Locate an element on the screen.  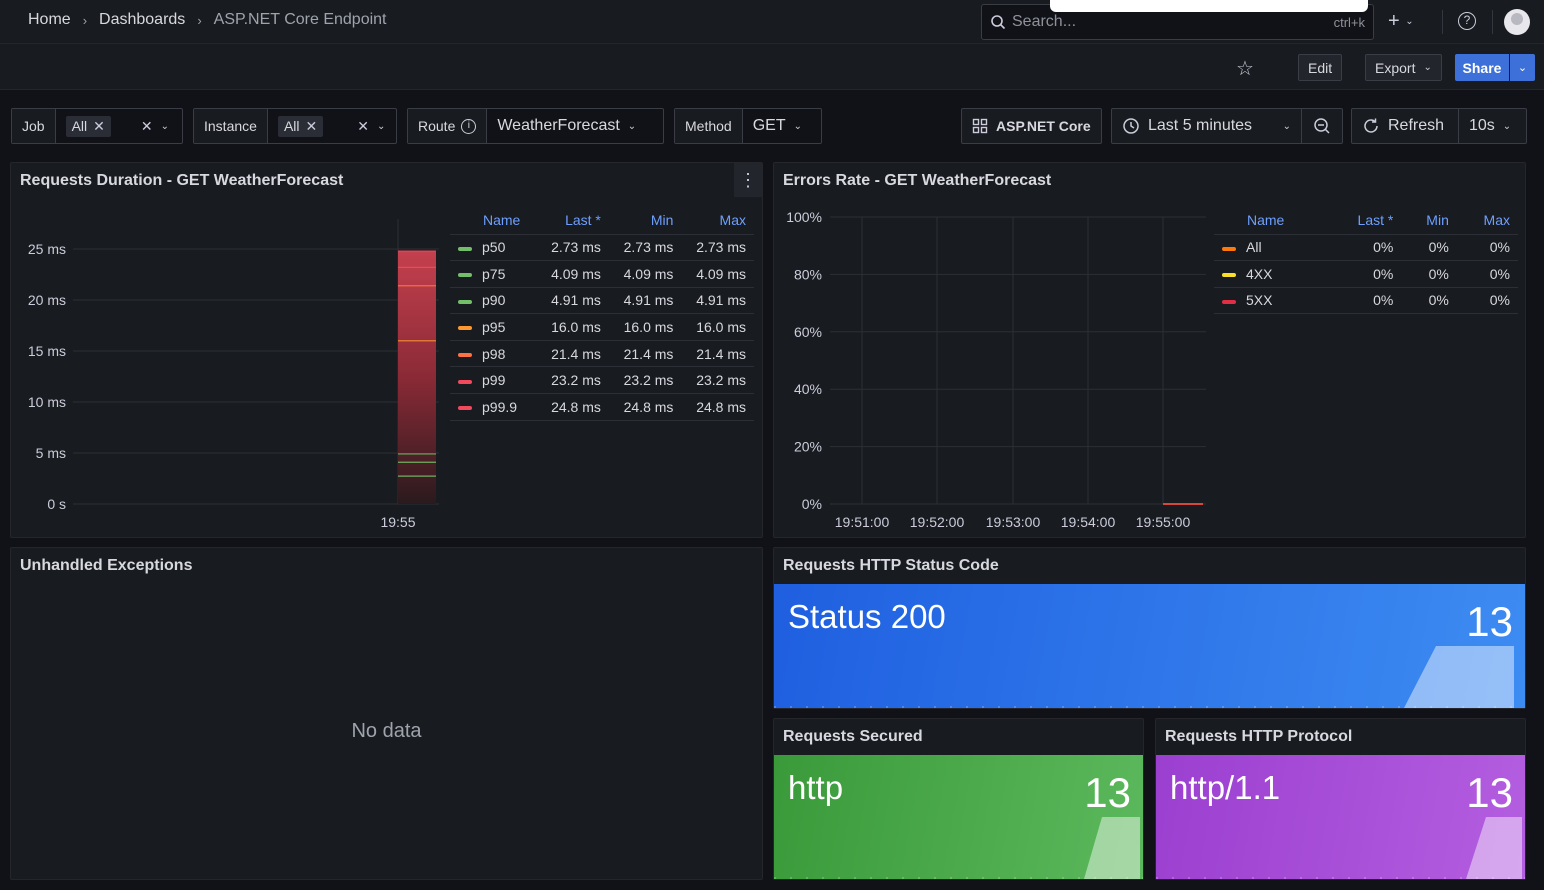
variable-method-select: GET ⌄ is located at coordinates (777, 126).